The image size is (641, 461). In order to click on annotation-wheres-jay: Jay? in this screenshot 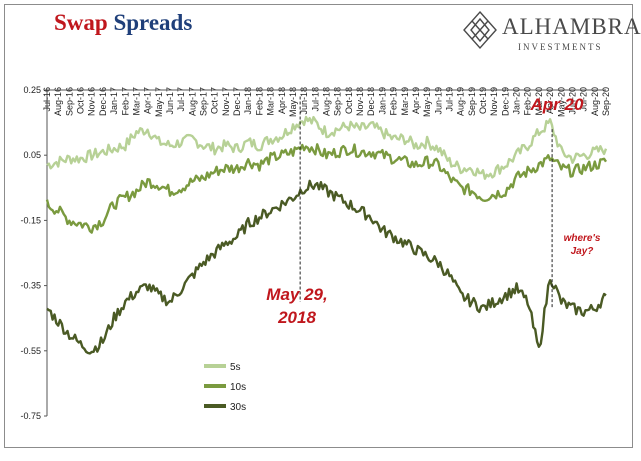, I will do `click(582, 251)`.